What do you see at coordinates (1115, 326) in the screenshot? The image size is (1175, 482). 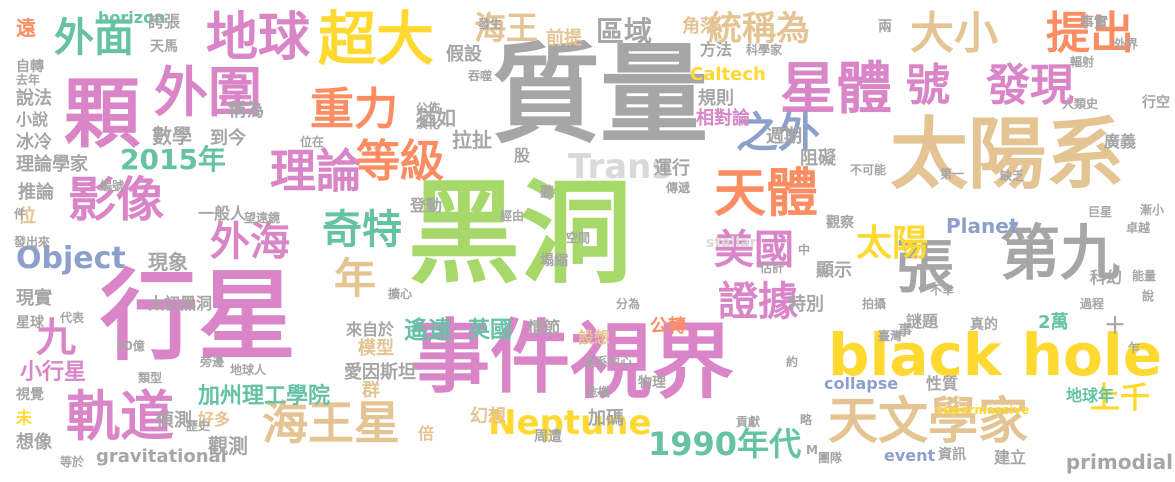 I see `cloud-word: 十` at bounding box center [1115, 326].